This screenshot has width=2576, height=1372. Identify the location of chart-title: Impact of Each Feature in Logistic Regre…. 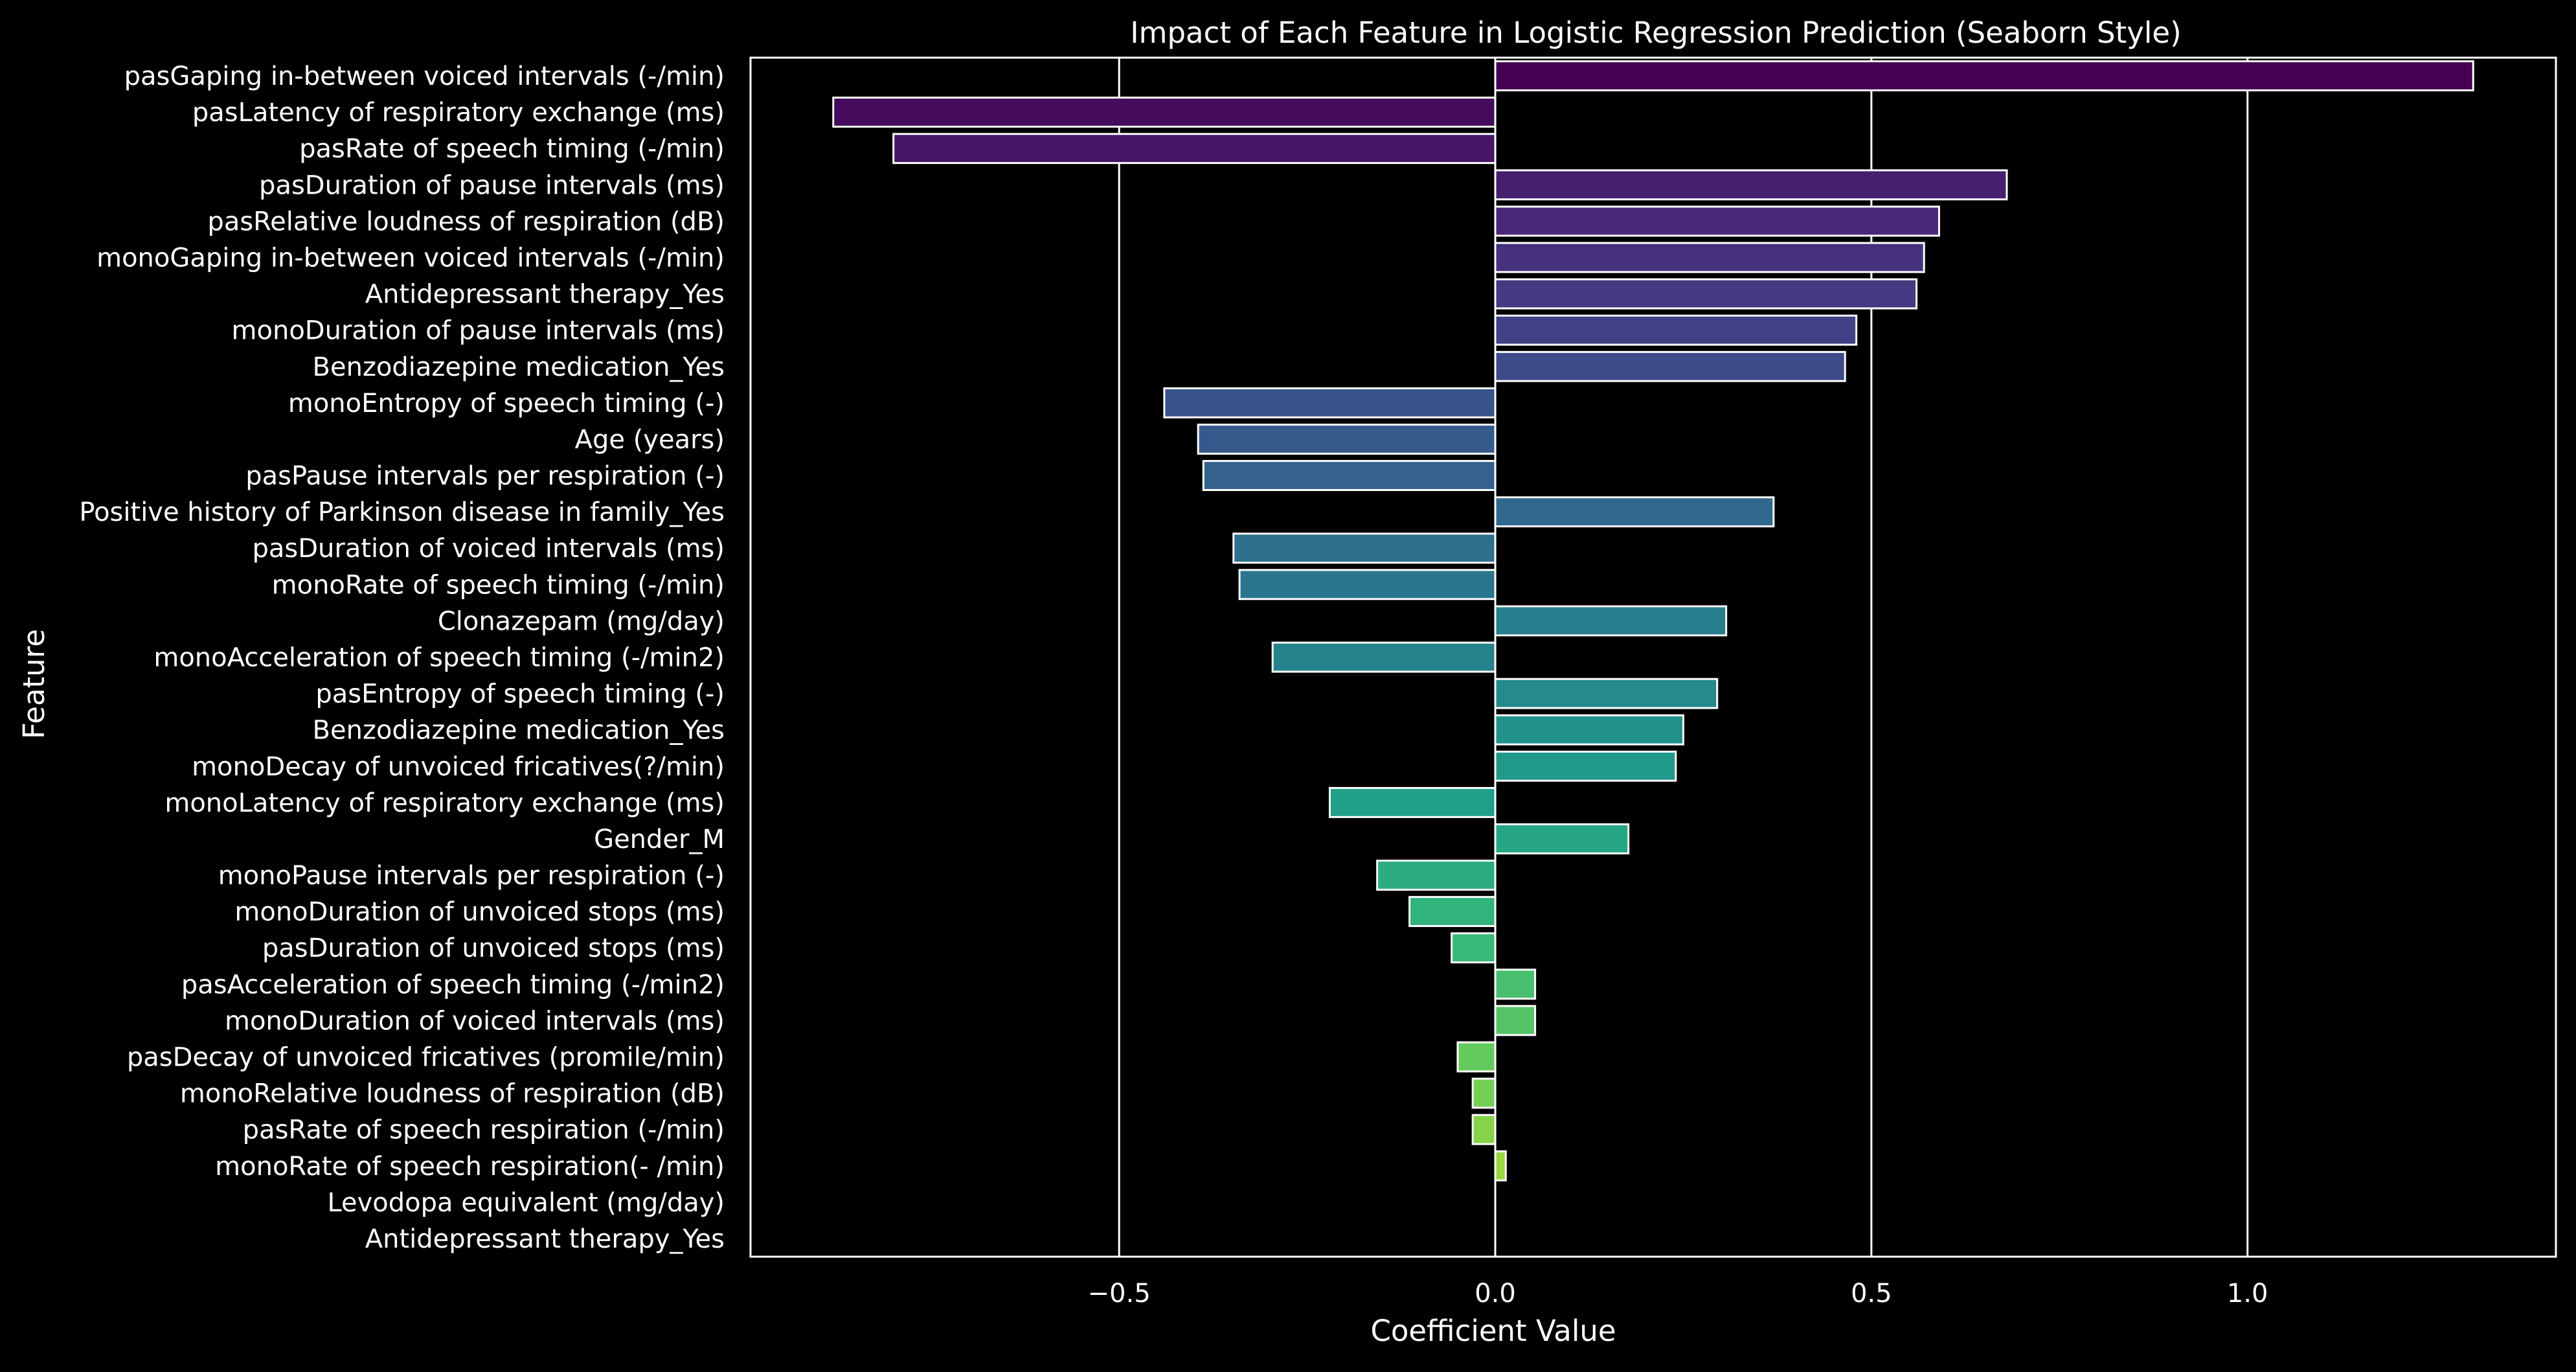
(1655, 33).